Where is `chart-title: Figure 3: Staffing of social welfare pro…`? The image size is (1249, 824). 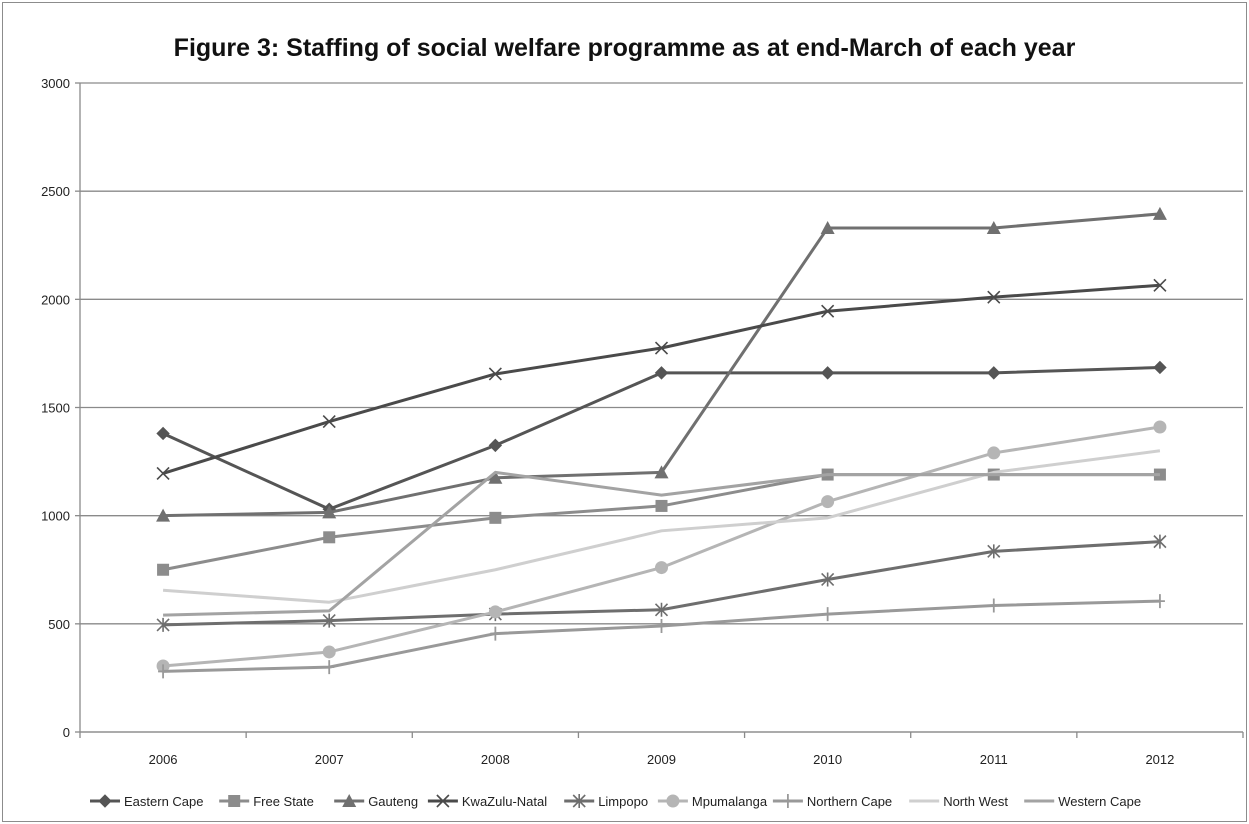
chart-title: Figure 3: Staffing of social welfare pro… is located at coordinates (624, 48).